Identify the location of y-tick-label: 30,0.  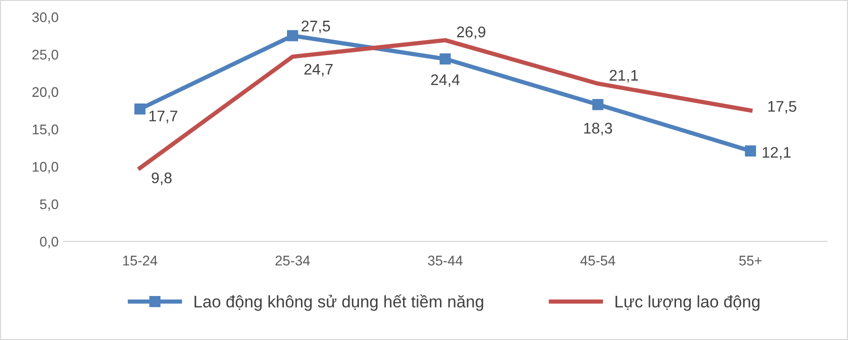
(45, 18).